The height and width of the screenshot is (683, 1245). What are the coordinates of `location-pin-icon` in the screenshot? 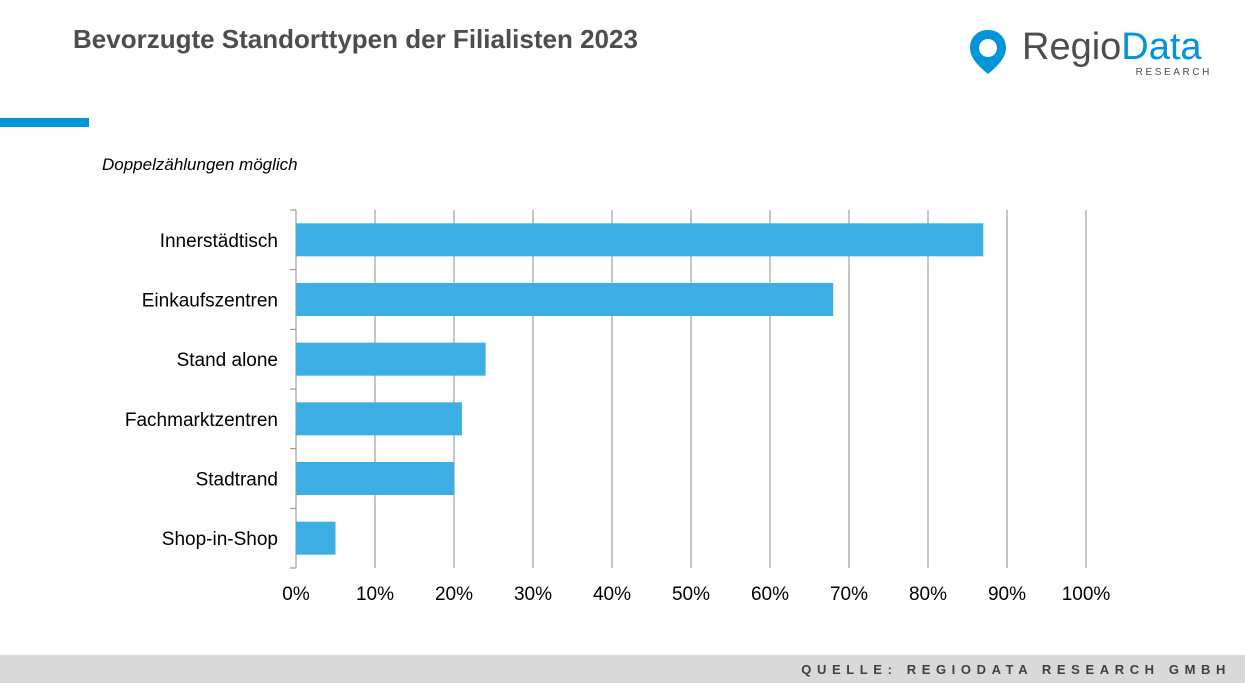 It's located at (988, 52).